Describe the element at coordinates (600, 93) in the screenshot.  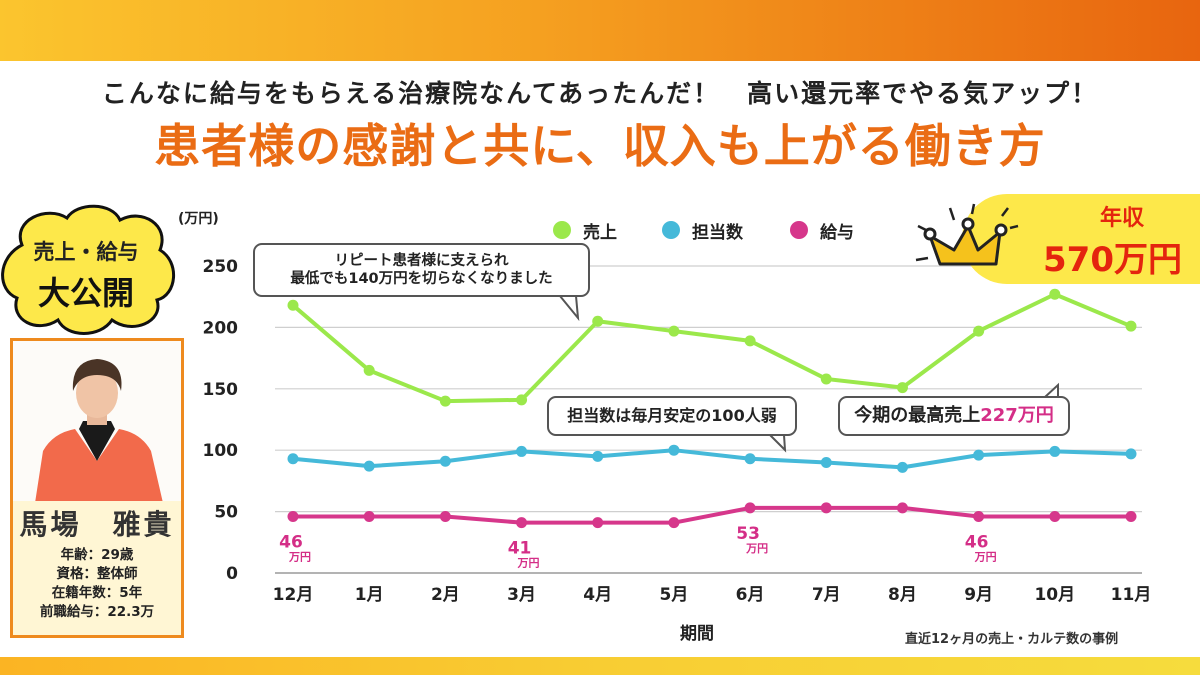
I see `subheadline: こんなに給与をもらえる治療院なんてあったんだ！ 高い還元率でやる気アップ！` at that location.